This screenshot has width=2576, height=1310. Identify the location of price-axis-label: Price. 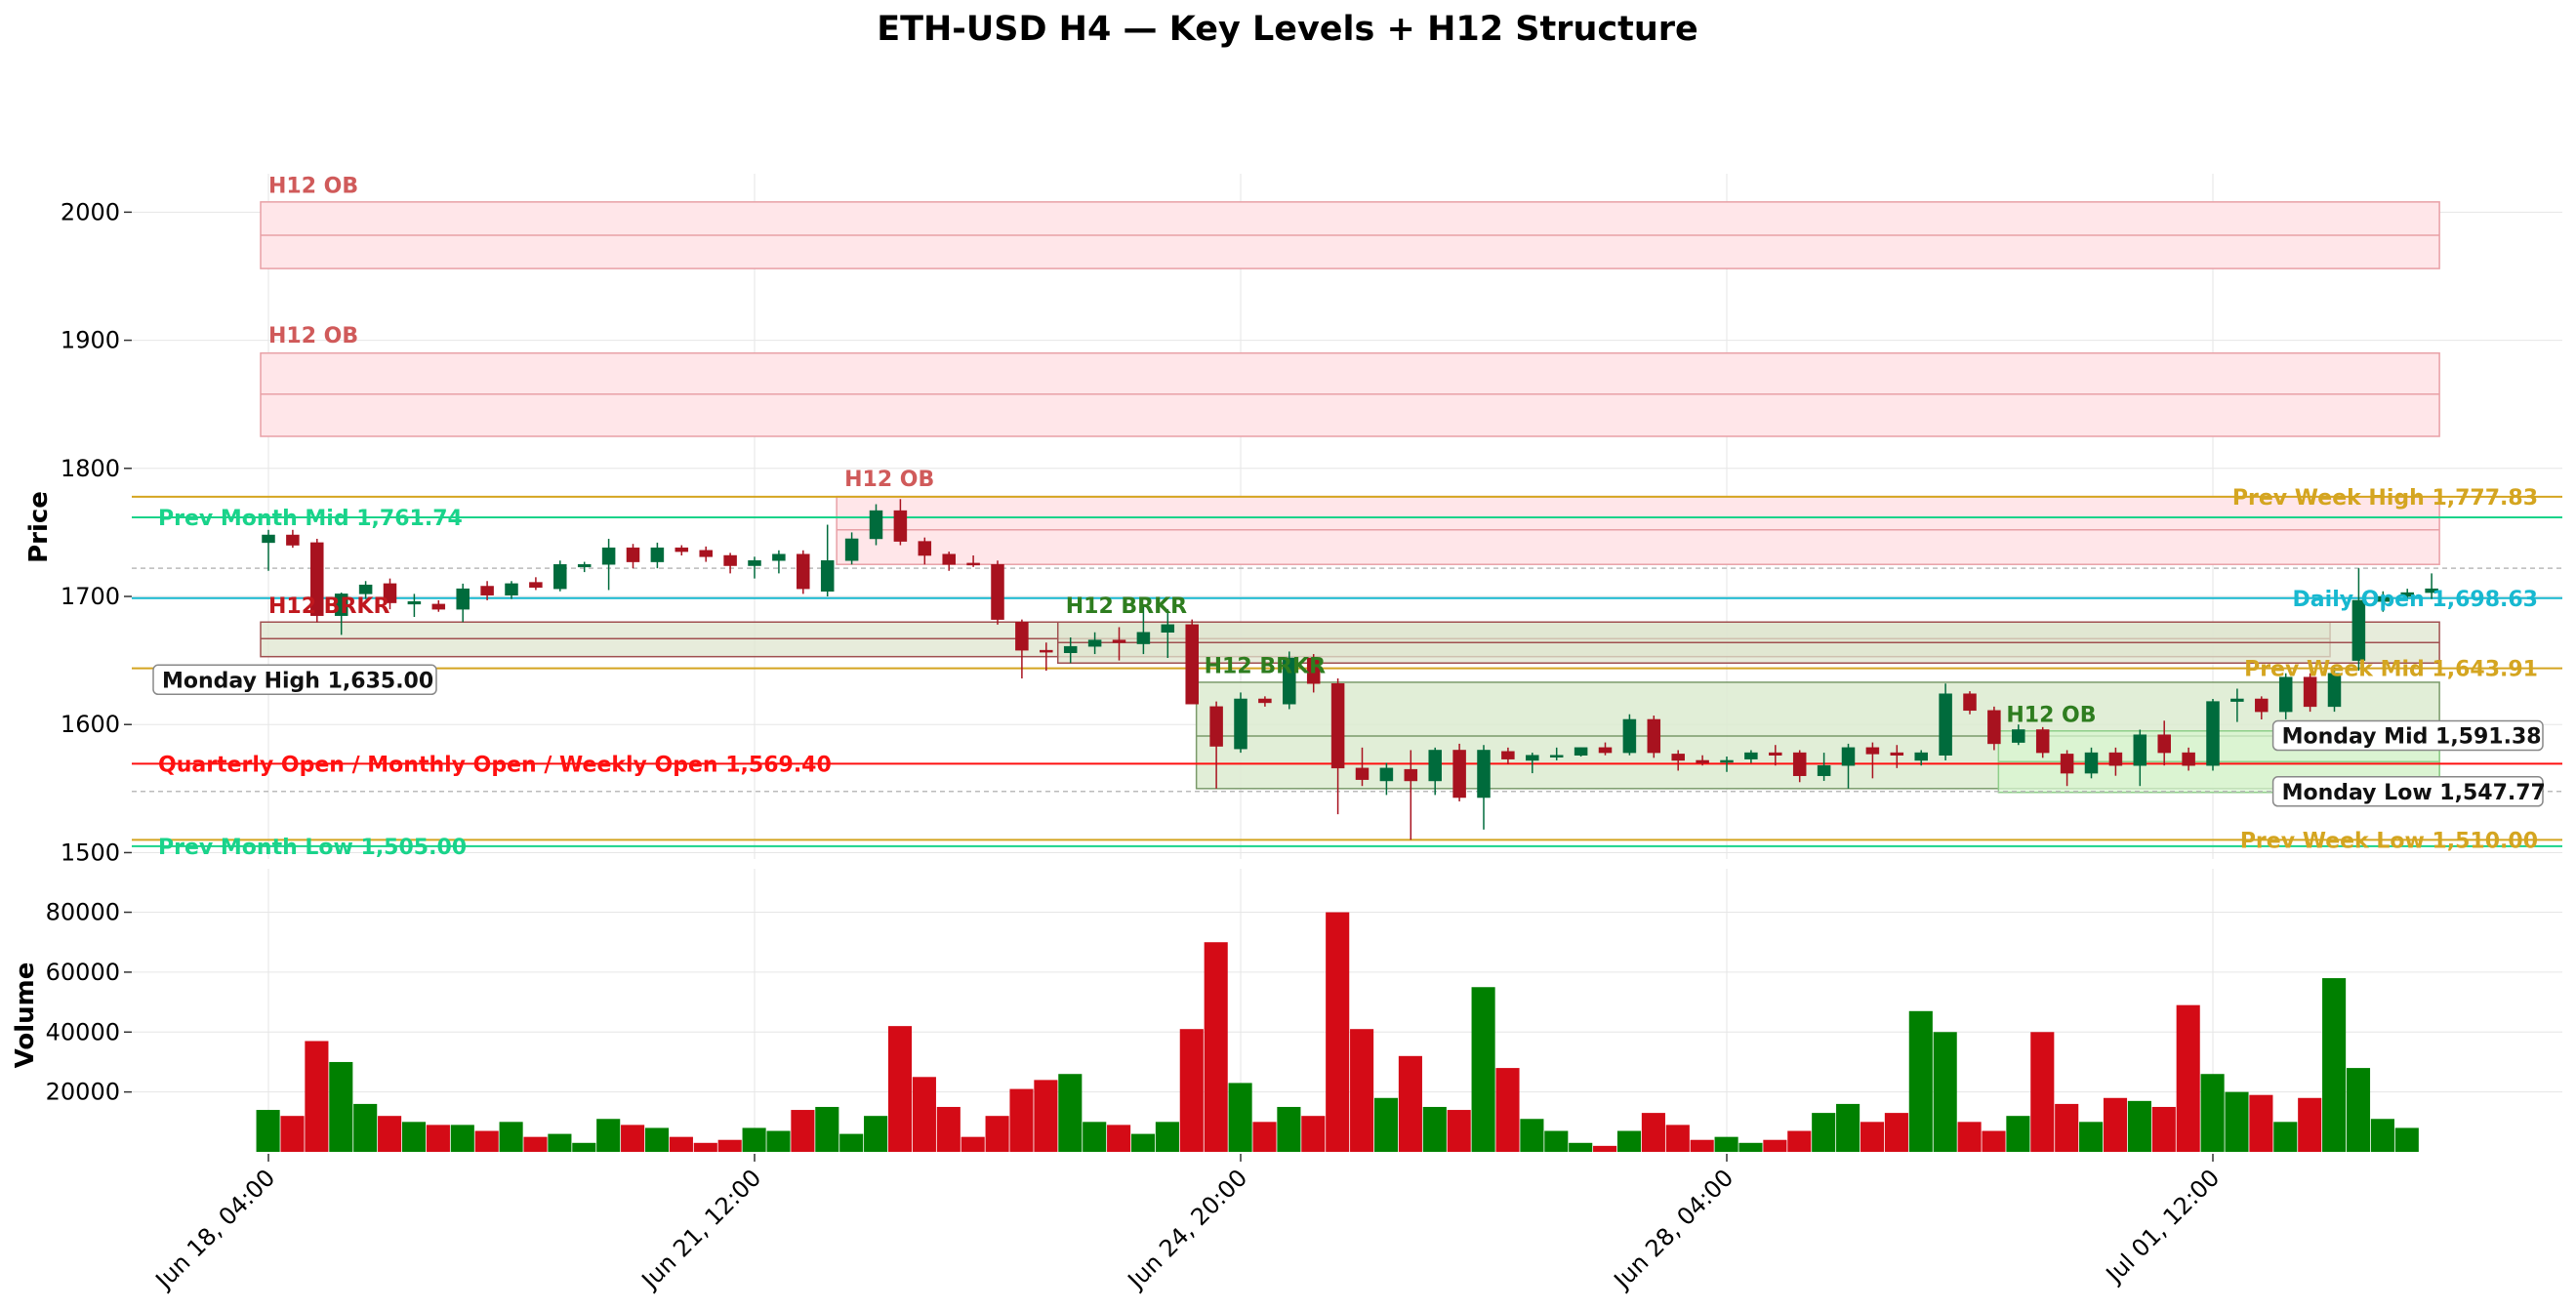
(39, 527).